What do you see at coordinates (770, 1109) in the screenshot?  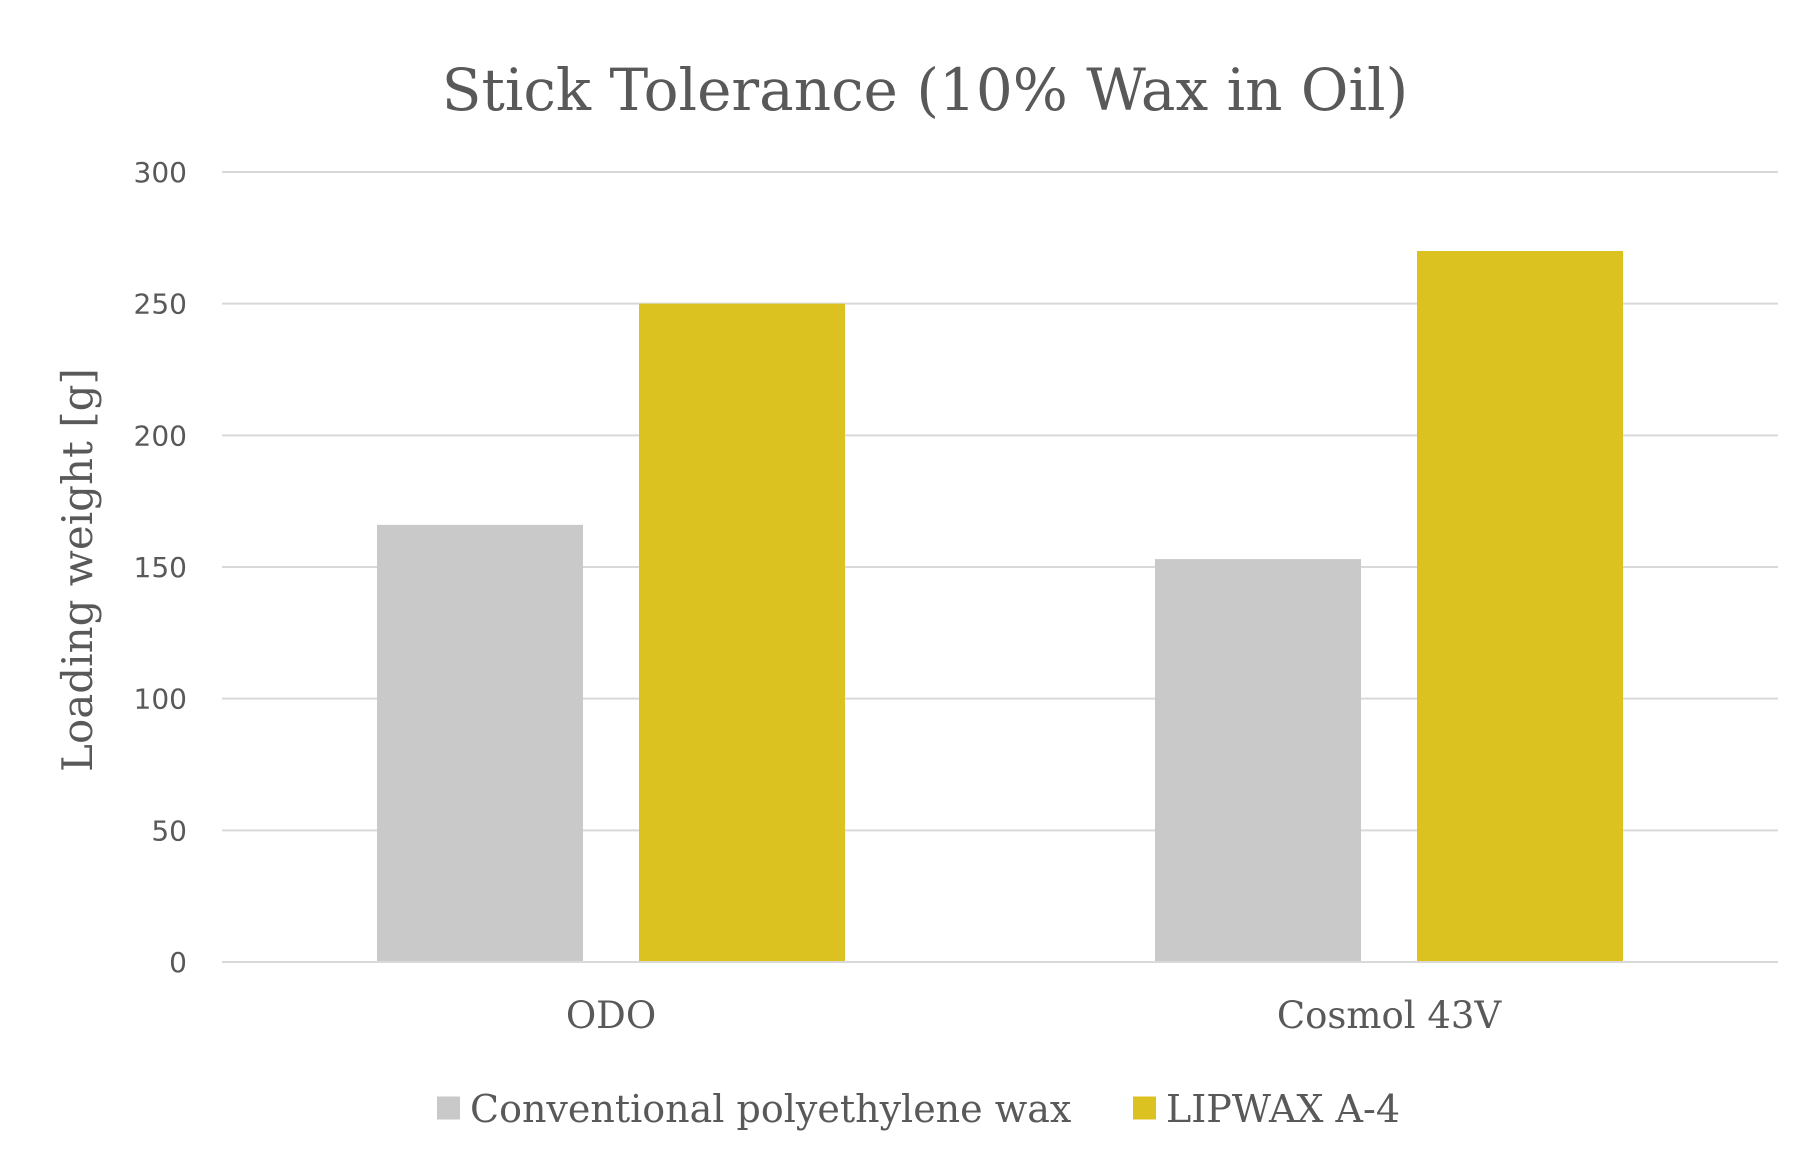 I see `legend-label-1: Conventional polyethylene wax` at bounding box center [770, 1109].